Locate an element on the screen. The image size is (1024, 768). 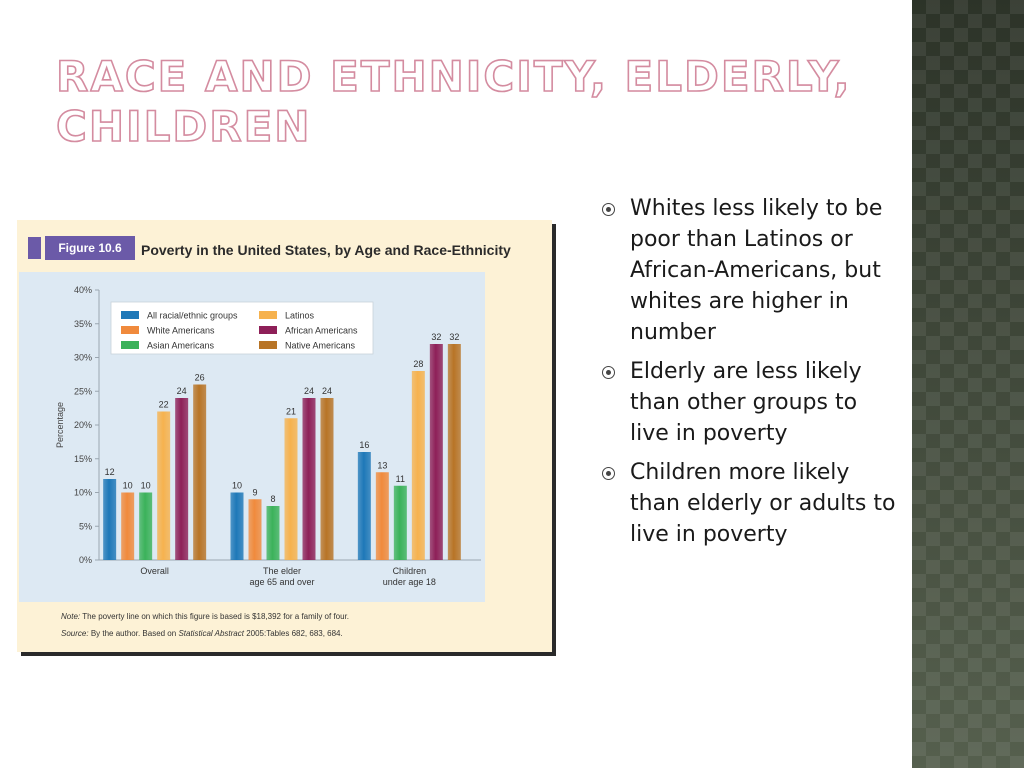
y-tick-label: 20% is located at coordinates (83, 425).